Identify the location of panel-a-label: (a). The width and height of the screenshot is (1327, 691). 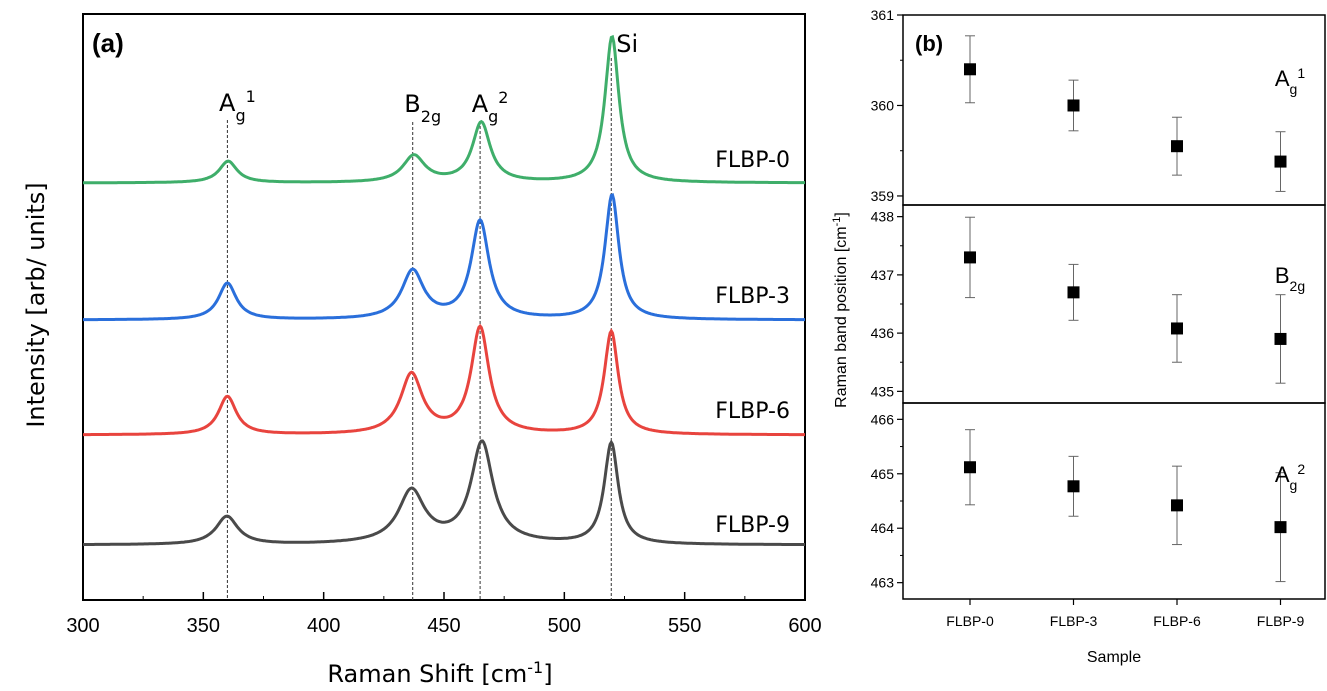
(108, 43).